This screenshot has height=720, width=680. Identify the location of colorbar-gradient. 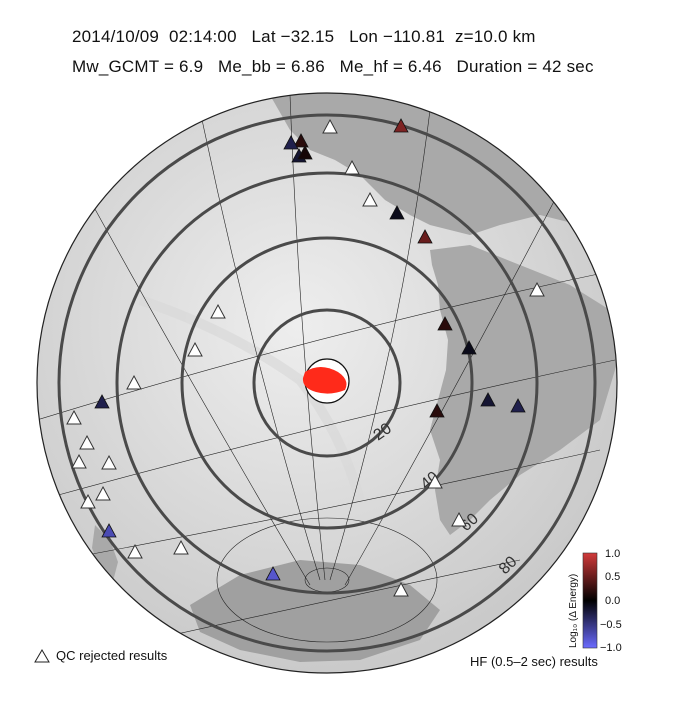
(590, 600).